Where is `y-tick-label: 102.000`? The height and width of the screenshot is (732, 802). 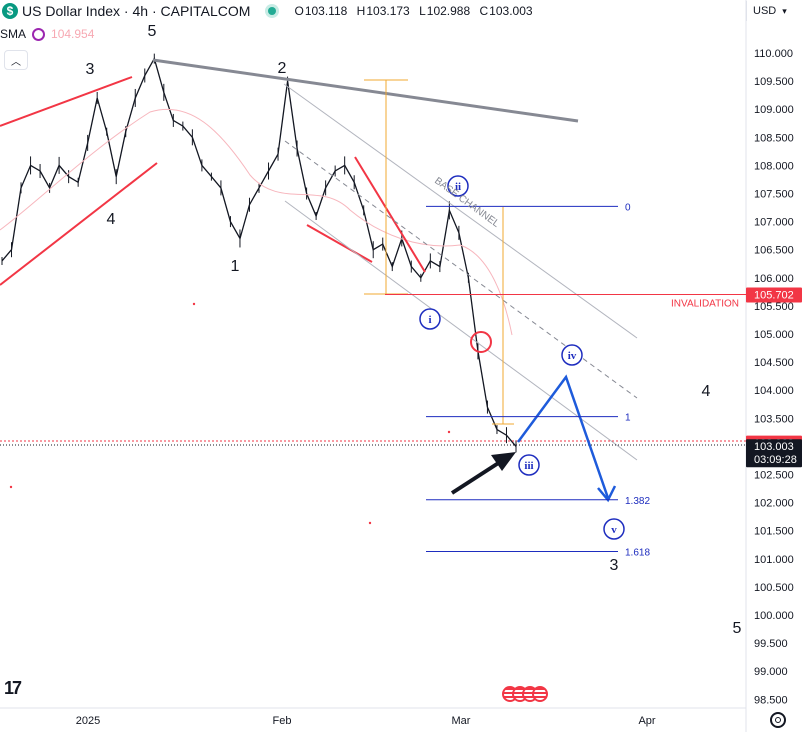
y-tick-label: 102.000 is located at coordinates (774, 504).